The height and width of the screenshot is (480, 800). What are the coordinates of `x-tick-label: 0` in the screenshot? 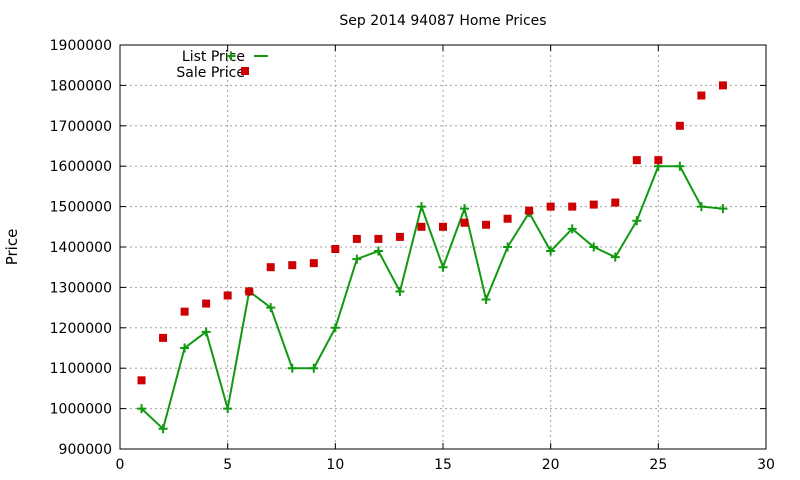 It's located at (120, 465).